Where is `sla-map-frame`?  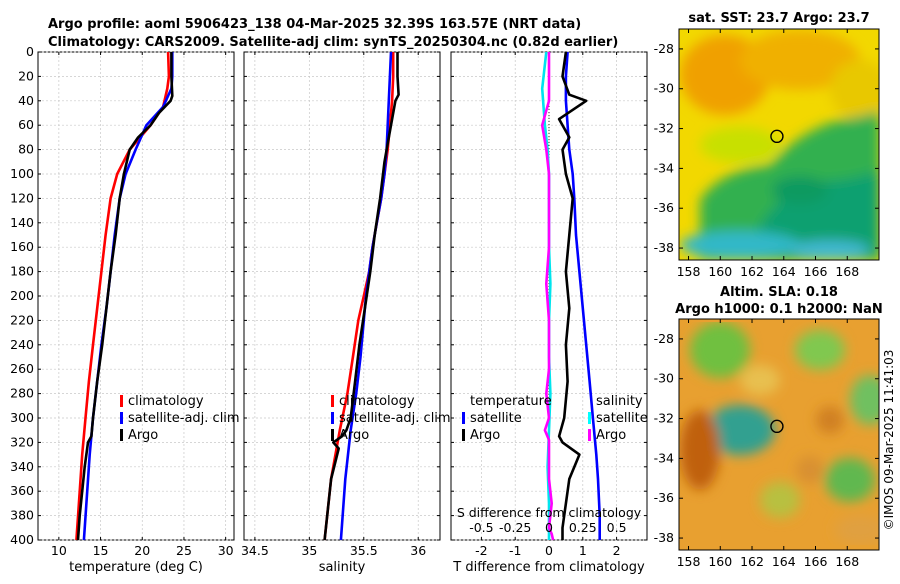
sla-map-frame is located at coordinates (779, 434).